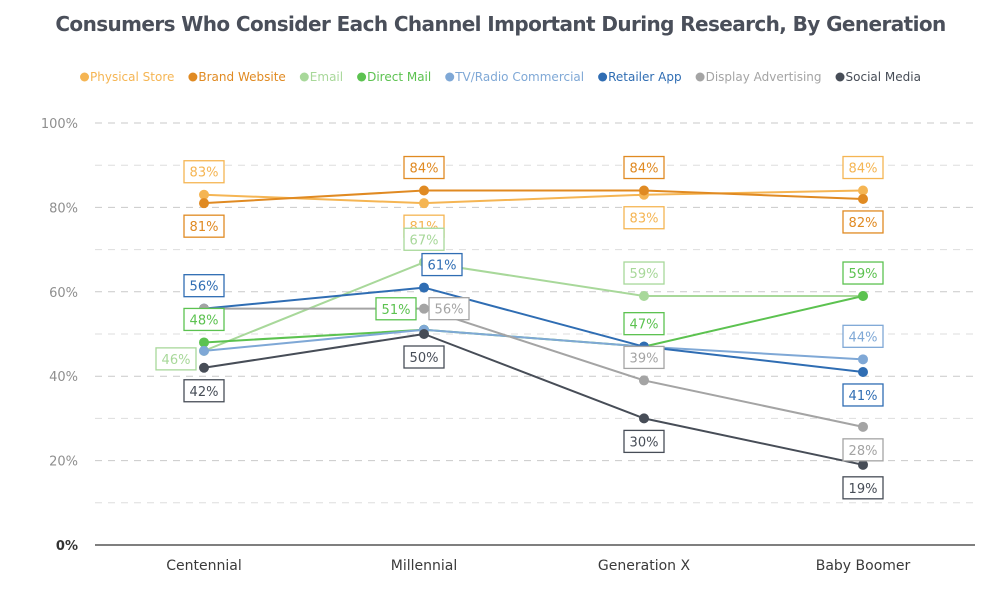 This screenshot has height=598, width=1001. I want to click on data-label: 46%, so click(176, 360).